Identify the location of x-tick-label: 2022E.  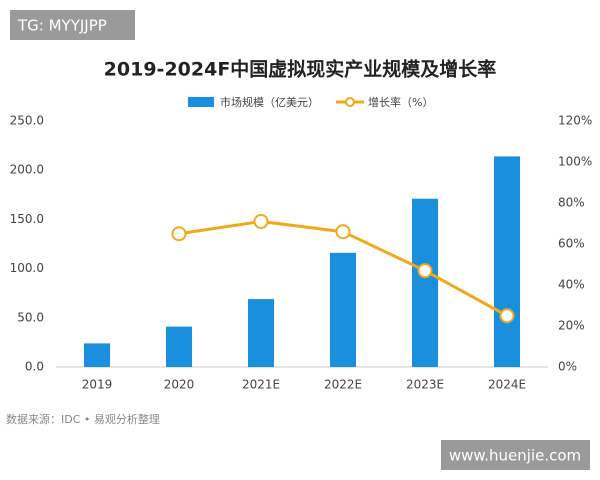
(343, 385).